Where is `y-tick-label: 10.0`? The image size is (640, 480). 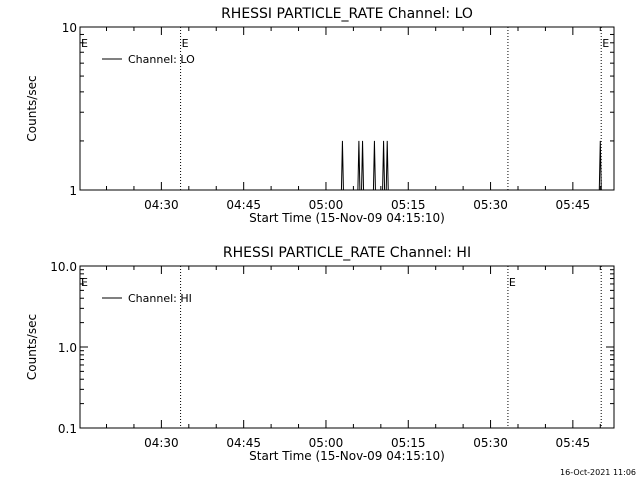 y-tick-label: 10.0 is located at coordinates (63, 267).